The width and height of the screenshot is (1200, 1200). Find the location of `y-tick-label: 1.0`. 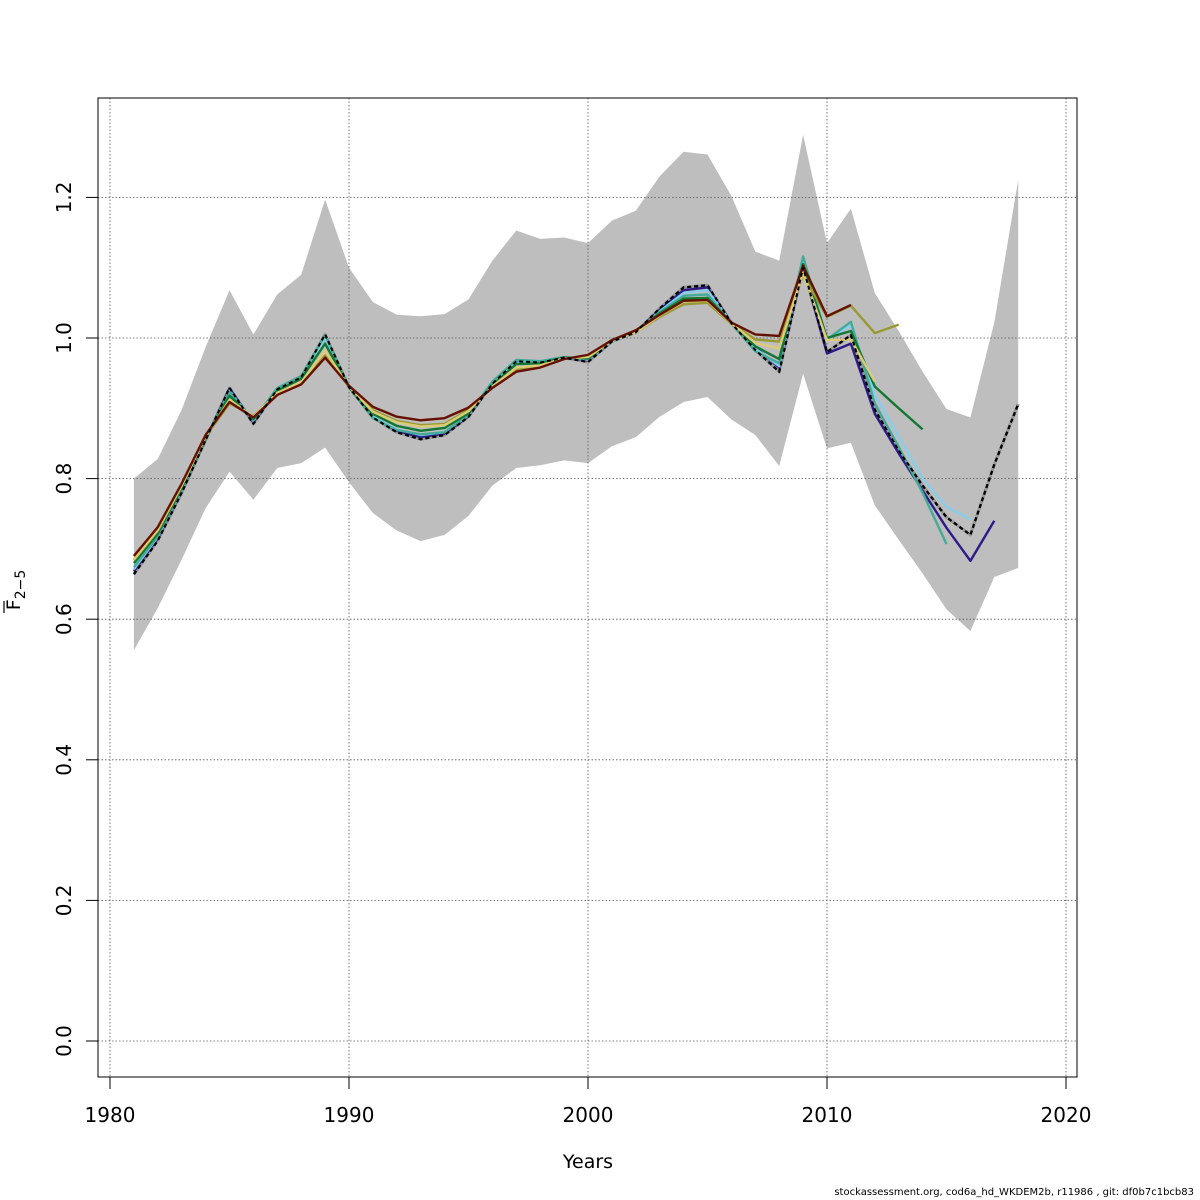

y-tick-label: 1.0 is located at coordinates (64, 338).